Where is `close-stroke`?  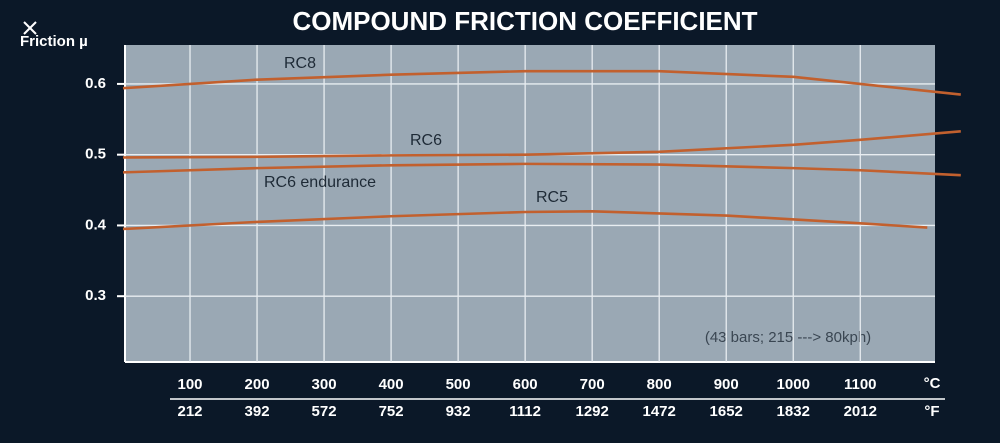
close-stroke is located at coordinates (30, 28).